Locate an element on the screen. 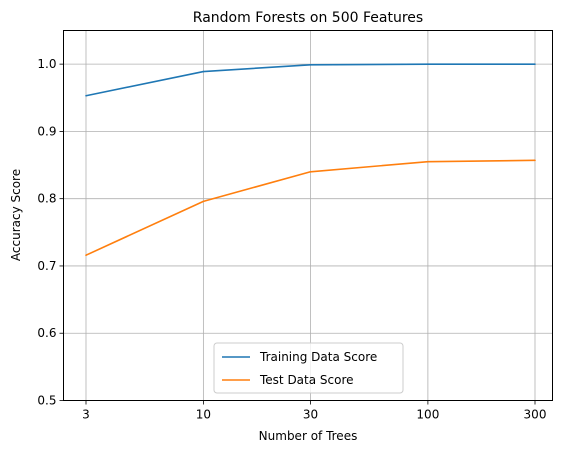 The width and height of the screenshot is (567, 453). x-tick-label: 10 is located at coordinates (203, 415).